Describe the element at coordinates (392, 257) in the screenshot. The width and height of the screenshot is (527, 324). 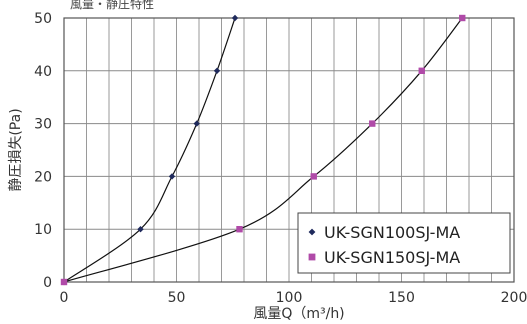
I see `legend-label: UK-SGN150SJ-MA` at that location.